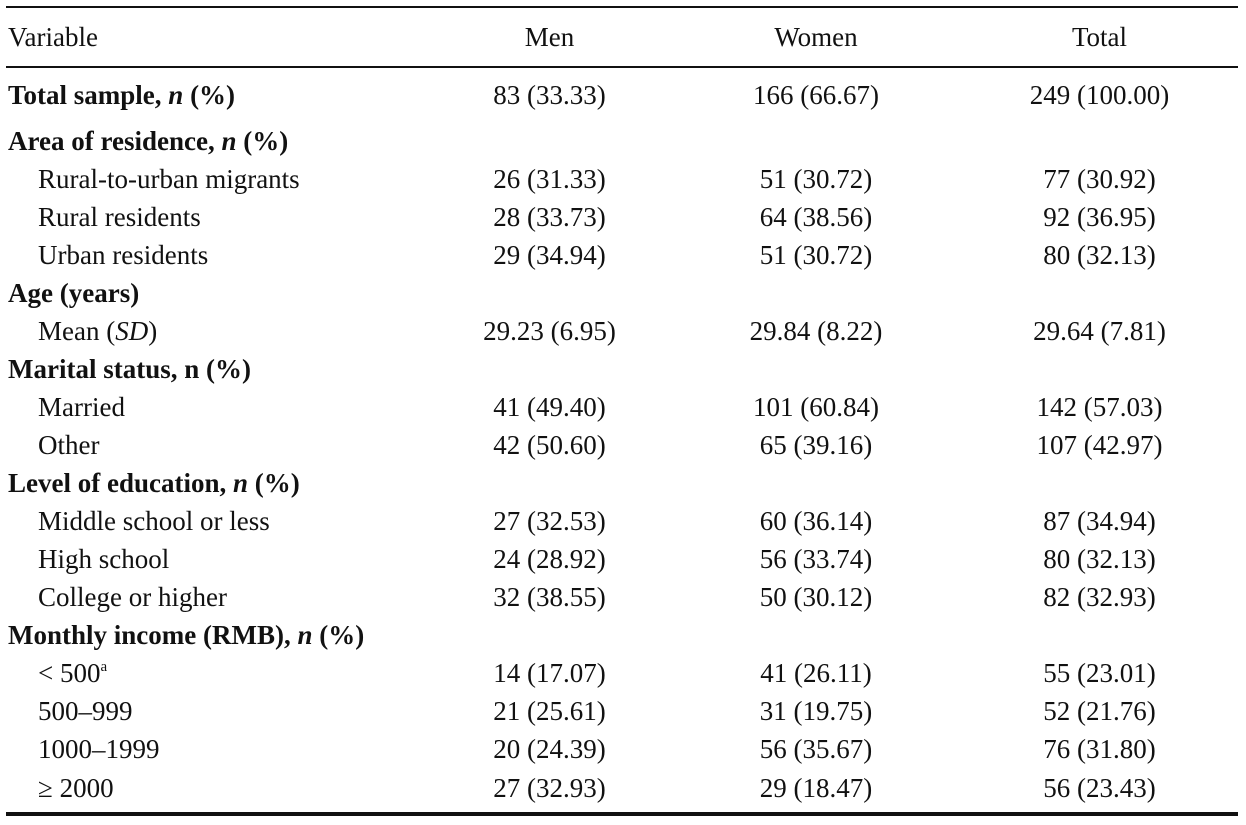  What do you see at coordinates (816, 711) in the screenshot?
I see `cell-women: 31 (19.75)` at bounding box center [816, 711].